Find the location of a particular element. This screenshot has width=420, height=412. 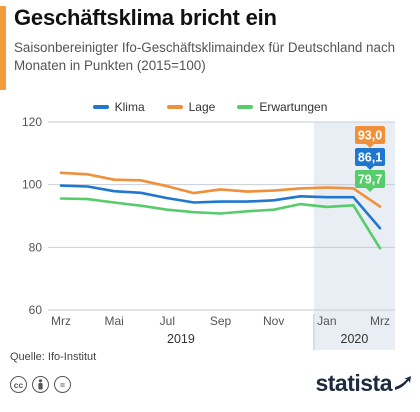

license-icons: cc = is located at coordinates (40, 384).